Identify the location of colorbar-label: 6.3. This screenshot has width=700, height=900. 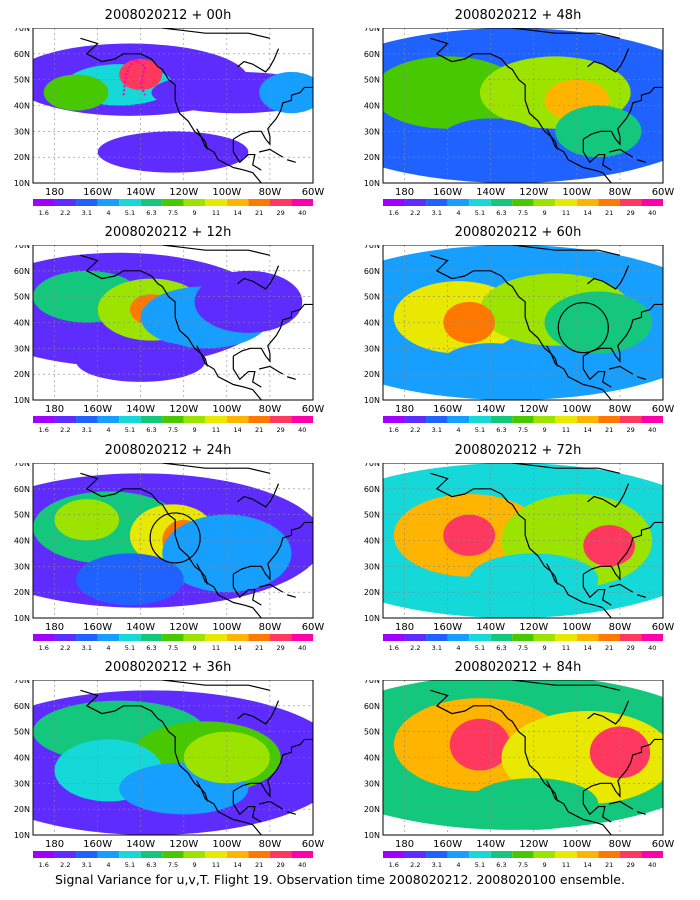
(501, 213).